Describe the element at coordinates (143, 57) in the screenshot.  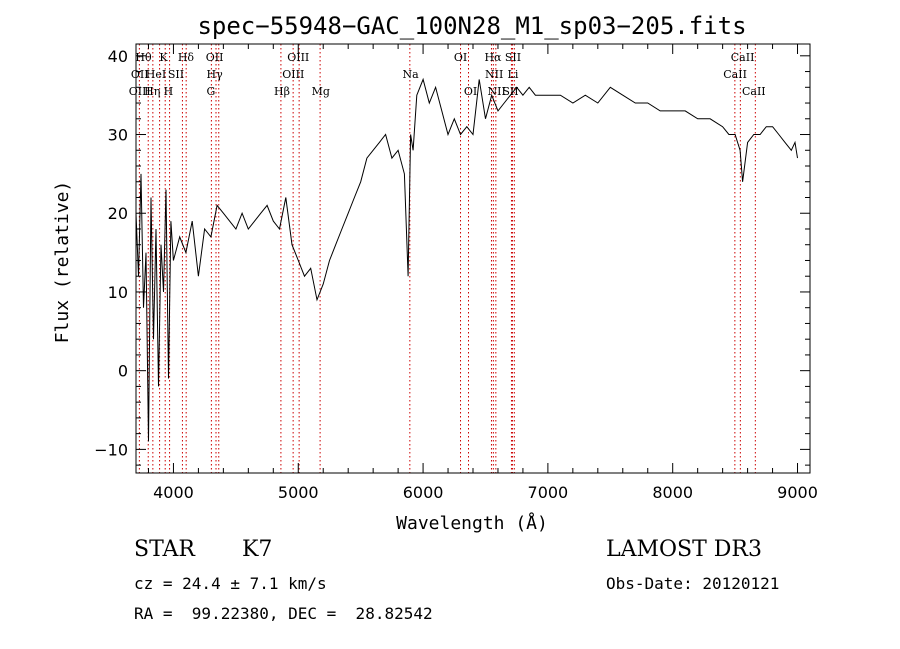
I see `line-label-0: Hθ` at that location.